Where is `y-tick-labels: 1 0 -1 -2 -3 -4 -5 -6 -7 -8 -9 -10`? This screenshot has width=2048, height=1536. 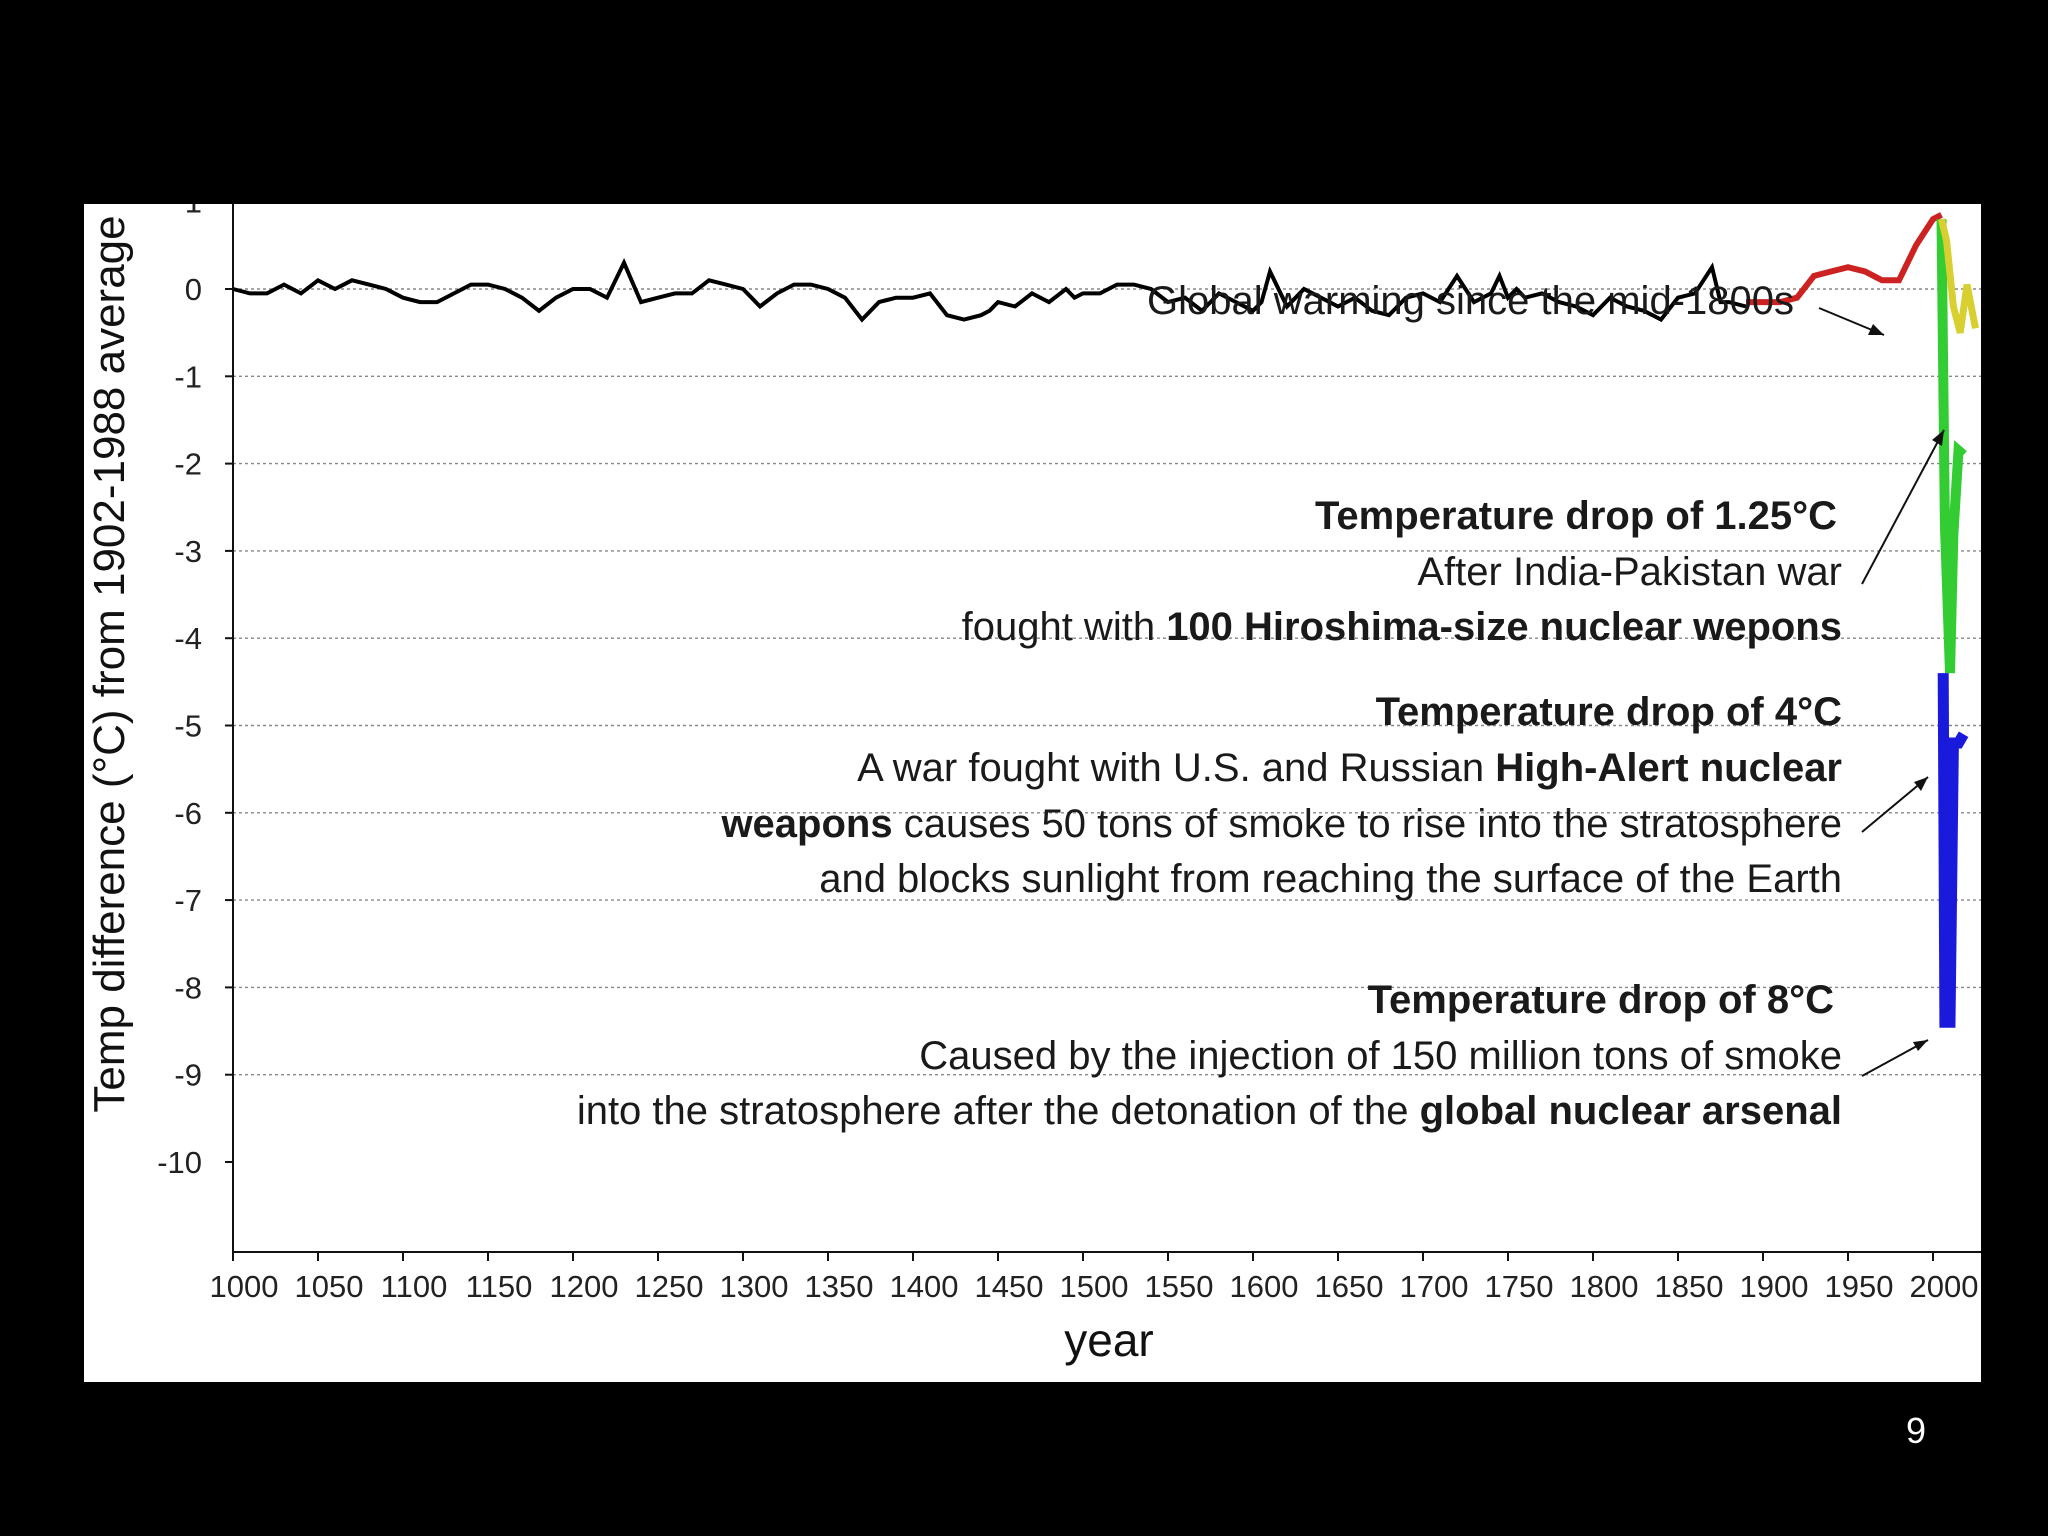
y-tick-labels: 1 0 -1 -2 -3 -4 -5 -6 -7 -8 -9 -10 is located at coordinates (195, 692).